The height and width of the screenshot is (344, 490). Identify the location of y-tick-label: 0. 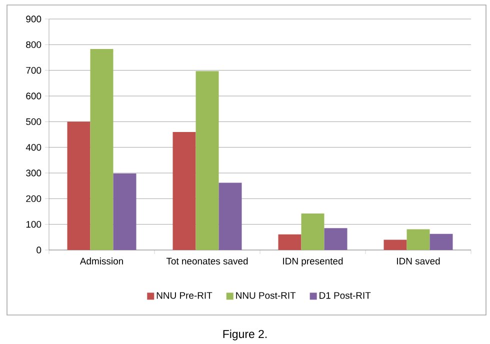
(39, 250).